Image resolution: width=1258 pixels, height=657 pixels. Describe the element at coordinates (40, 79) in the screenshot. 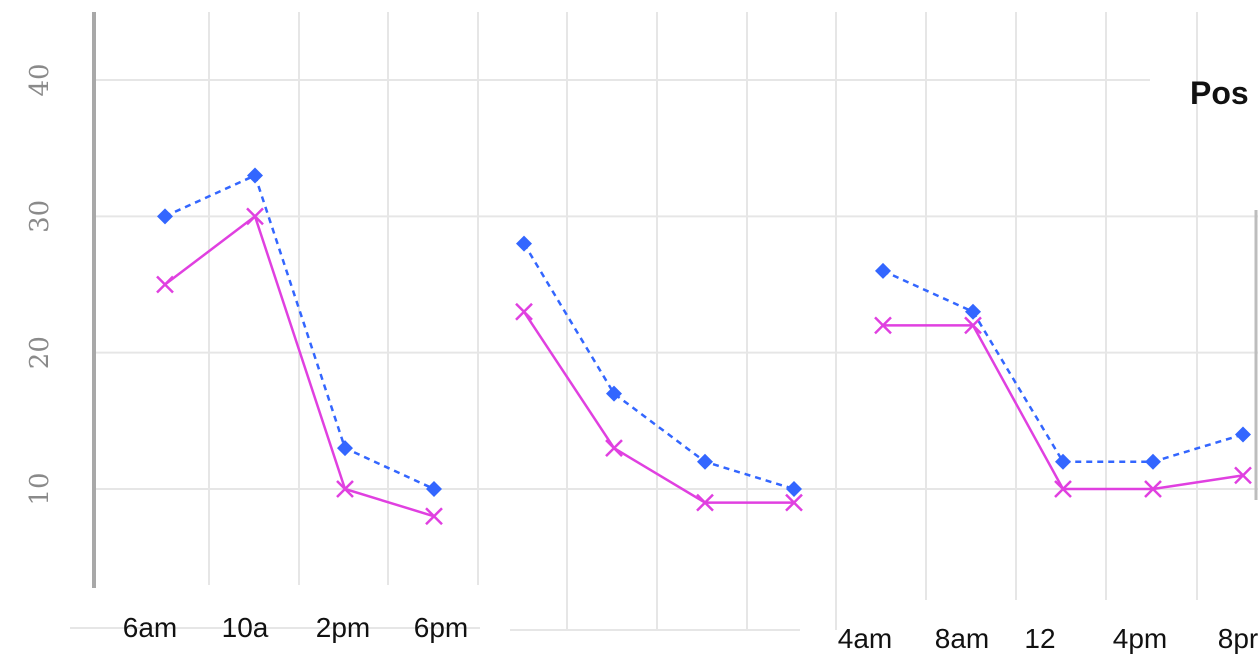

I see `y-tick-label: 40` at that location.